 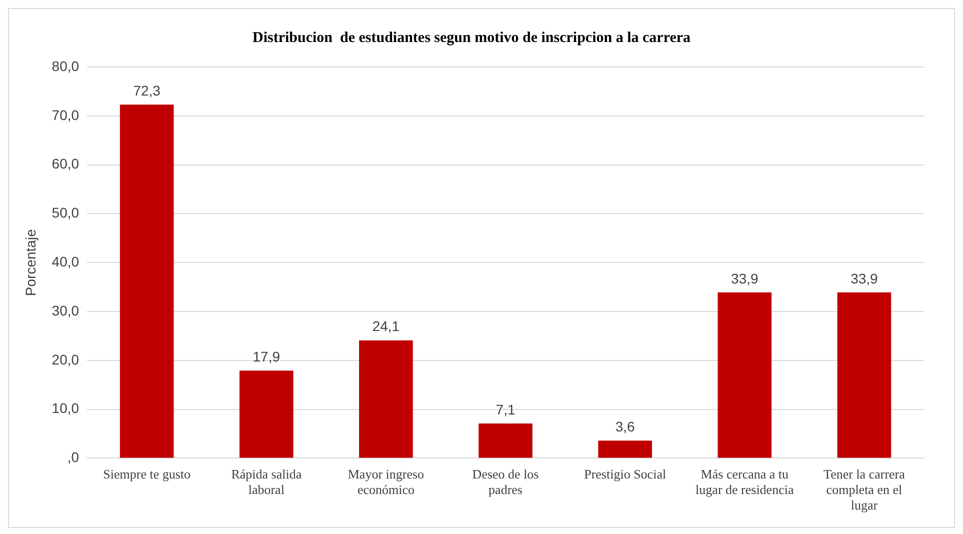 I want to click on x-tick-label: Deseo de los padres, so click(x=505, y=482).